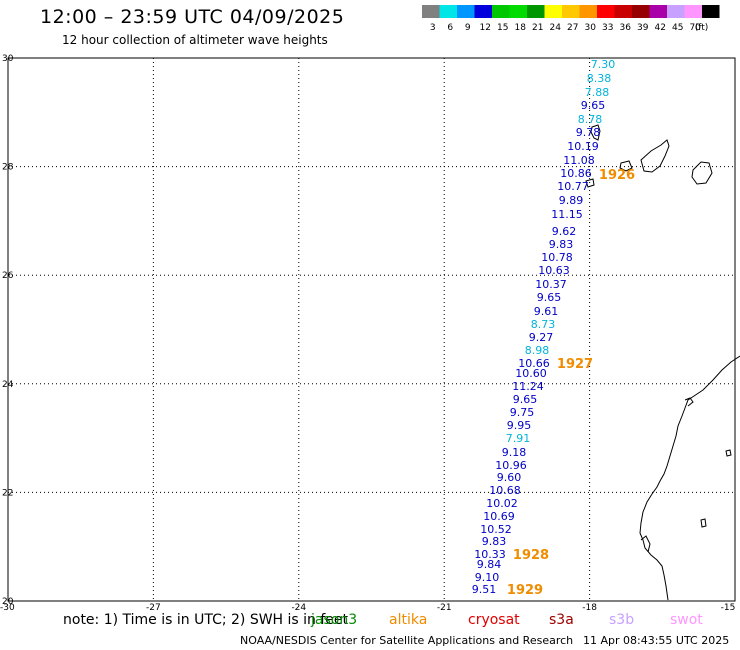 The width and height of the screenshot is (740, 650). I want to click on wave-height-label: 10.02, so click(502, 503).